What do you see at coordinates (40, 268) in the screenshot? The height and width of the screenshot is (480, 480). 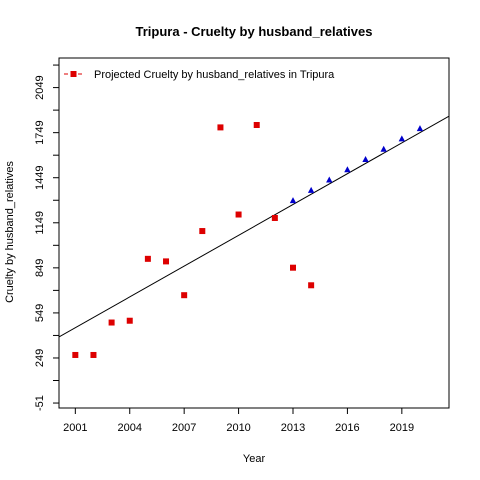 I see `y-tick-label: 849` at bounding box center [40, 268].